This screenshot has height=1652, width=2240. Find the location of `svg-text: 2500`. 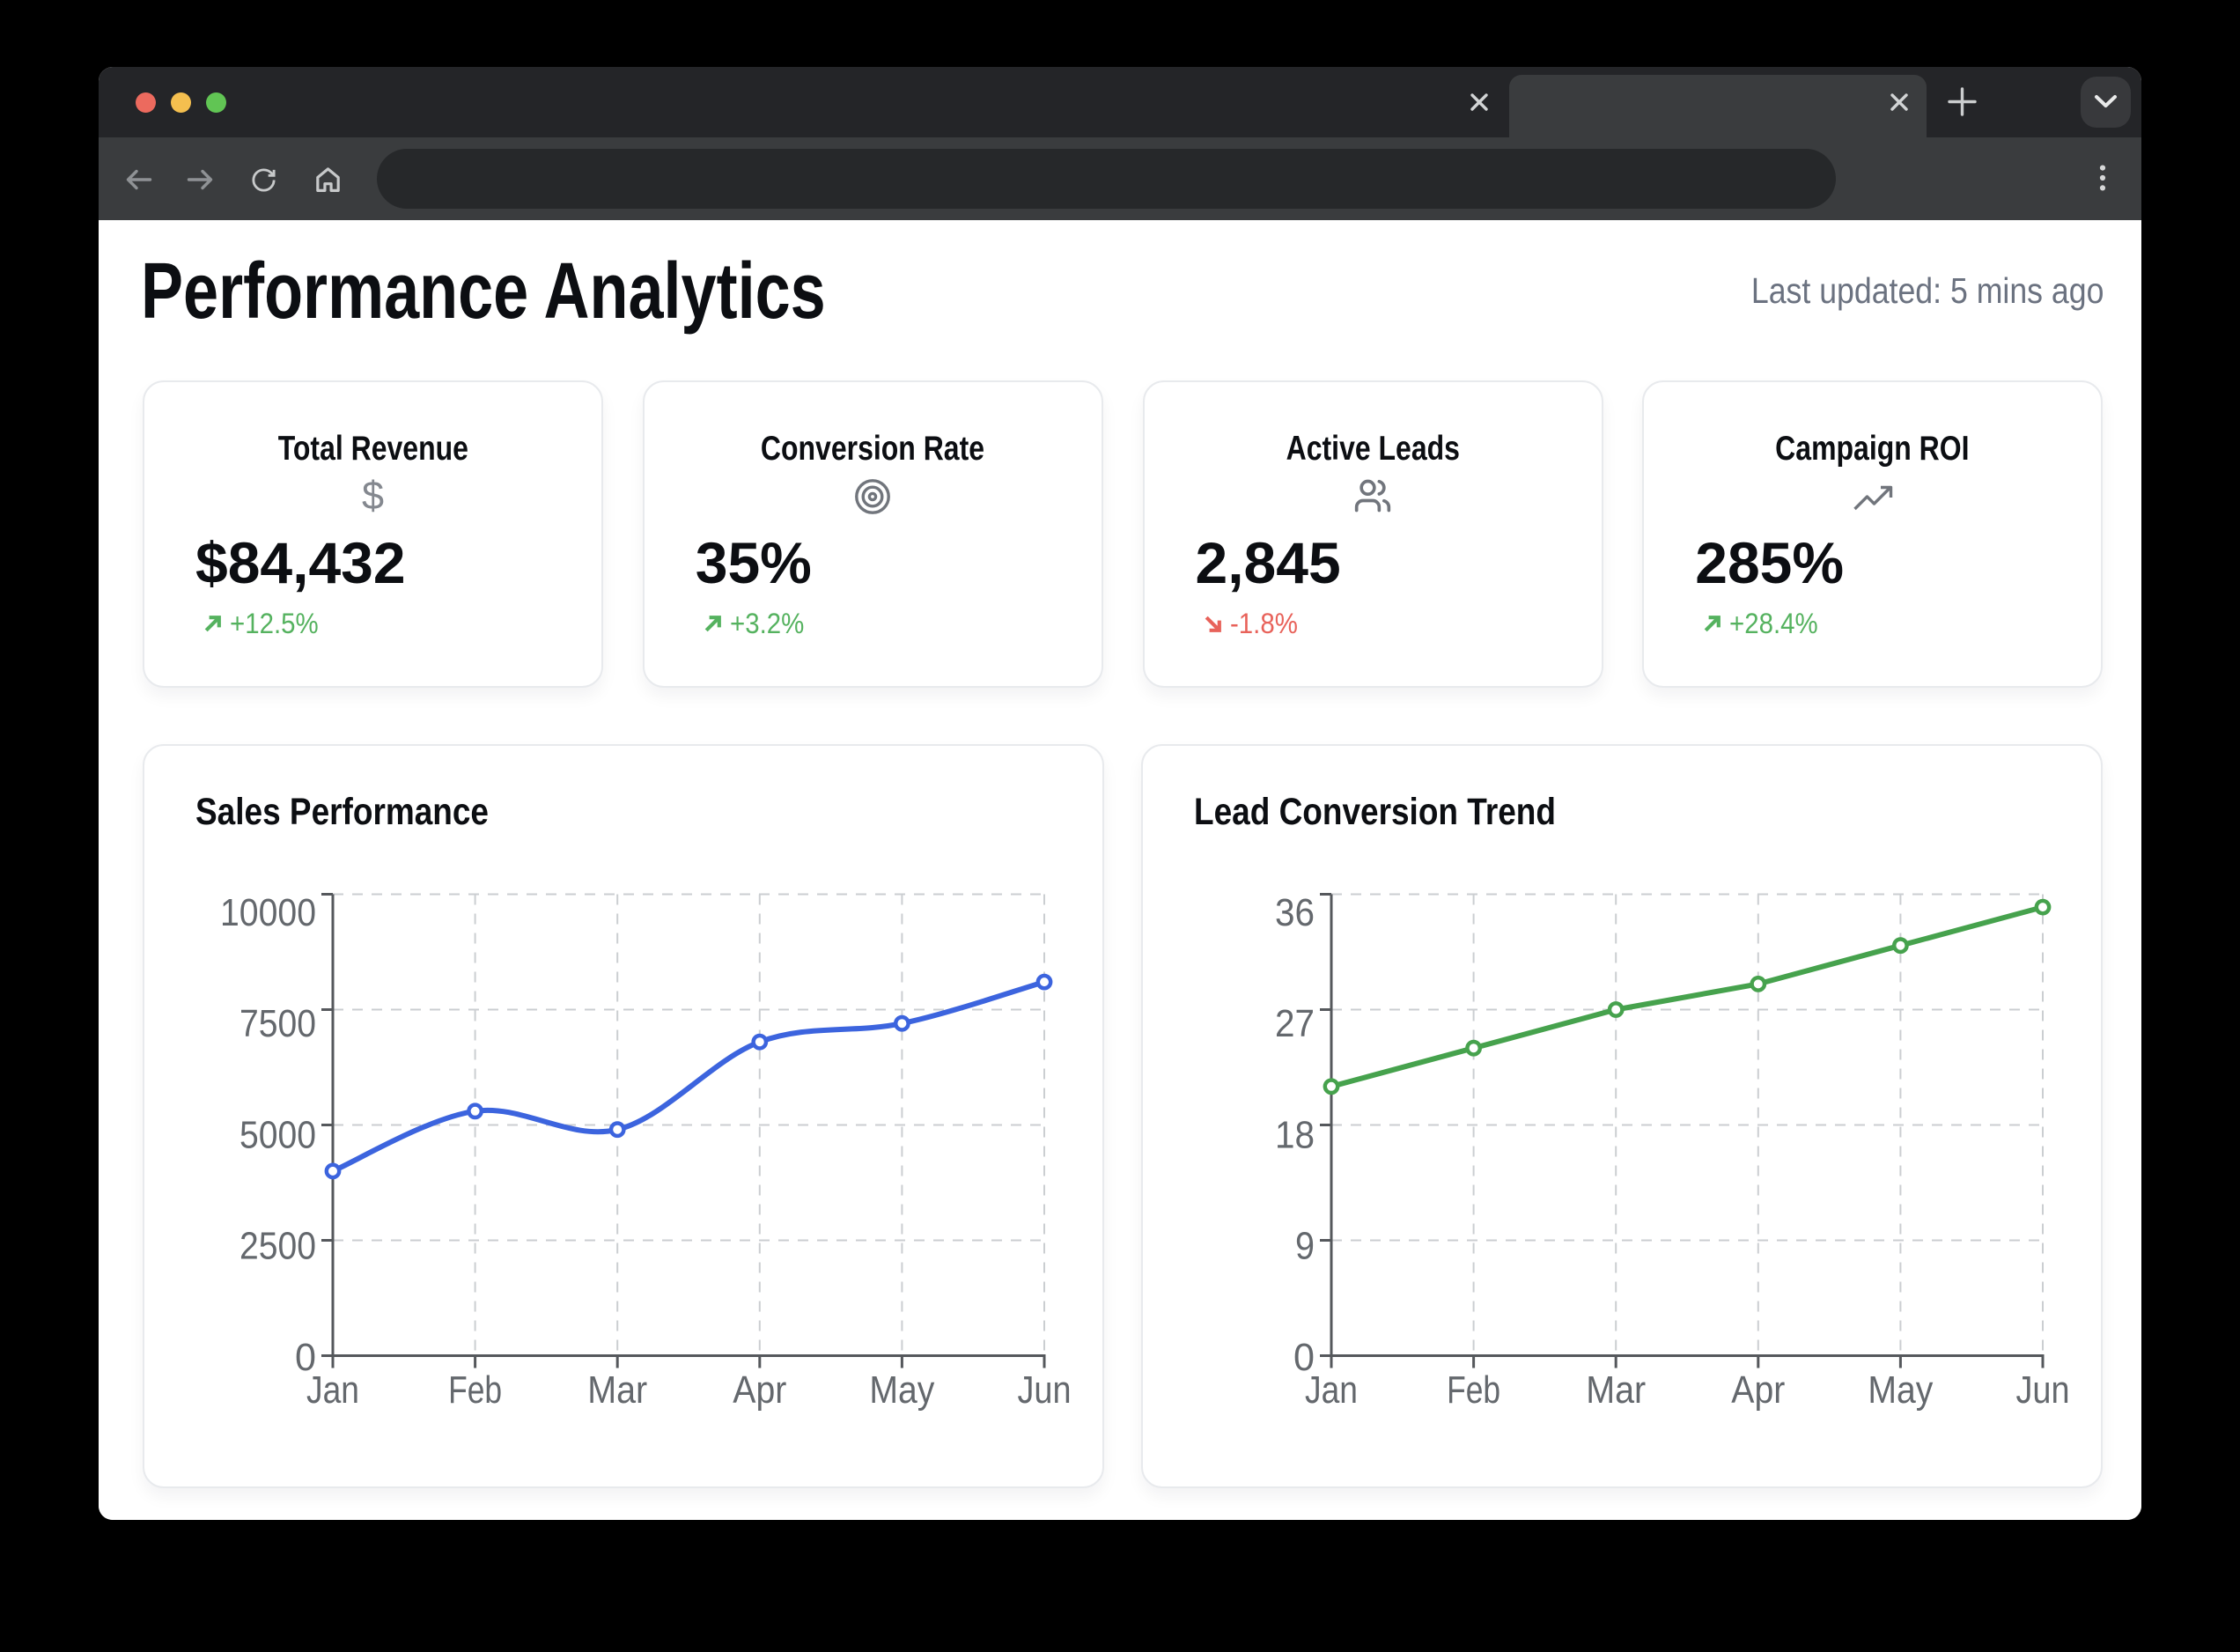

svg-text: 2500 is located at coordinates (277, 1245).